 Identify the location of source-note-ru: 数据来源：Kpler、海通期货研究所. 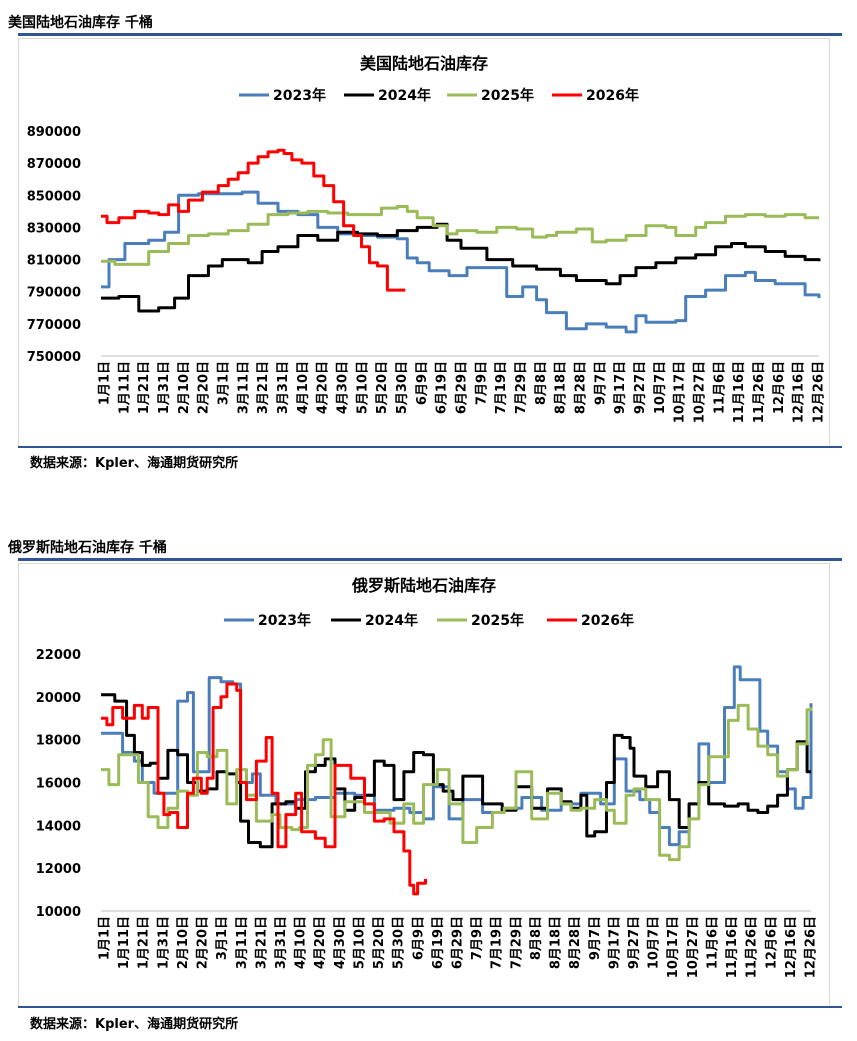
(134, 1024).